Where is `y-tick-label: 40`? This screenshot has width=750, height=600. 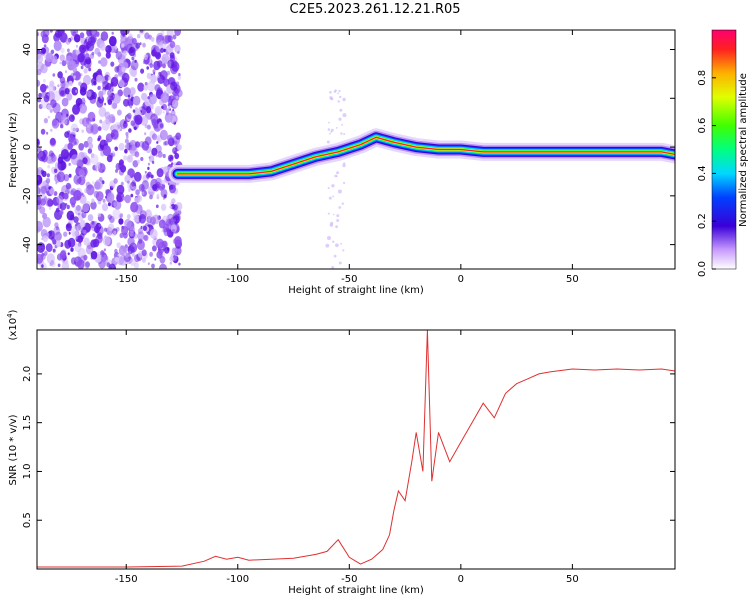
y-tick-label: 40 is located at coordinates (27, 49).